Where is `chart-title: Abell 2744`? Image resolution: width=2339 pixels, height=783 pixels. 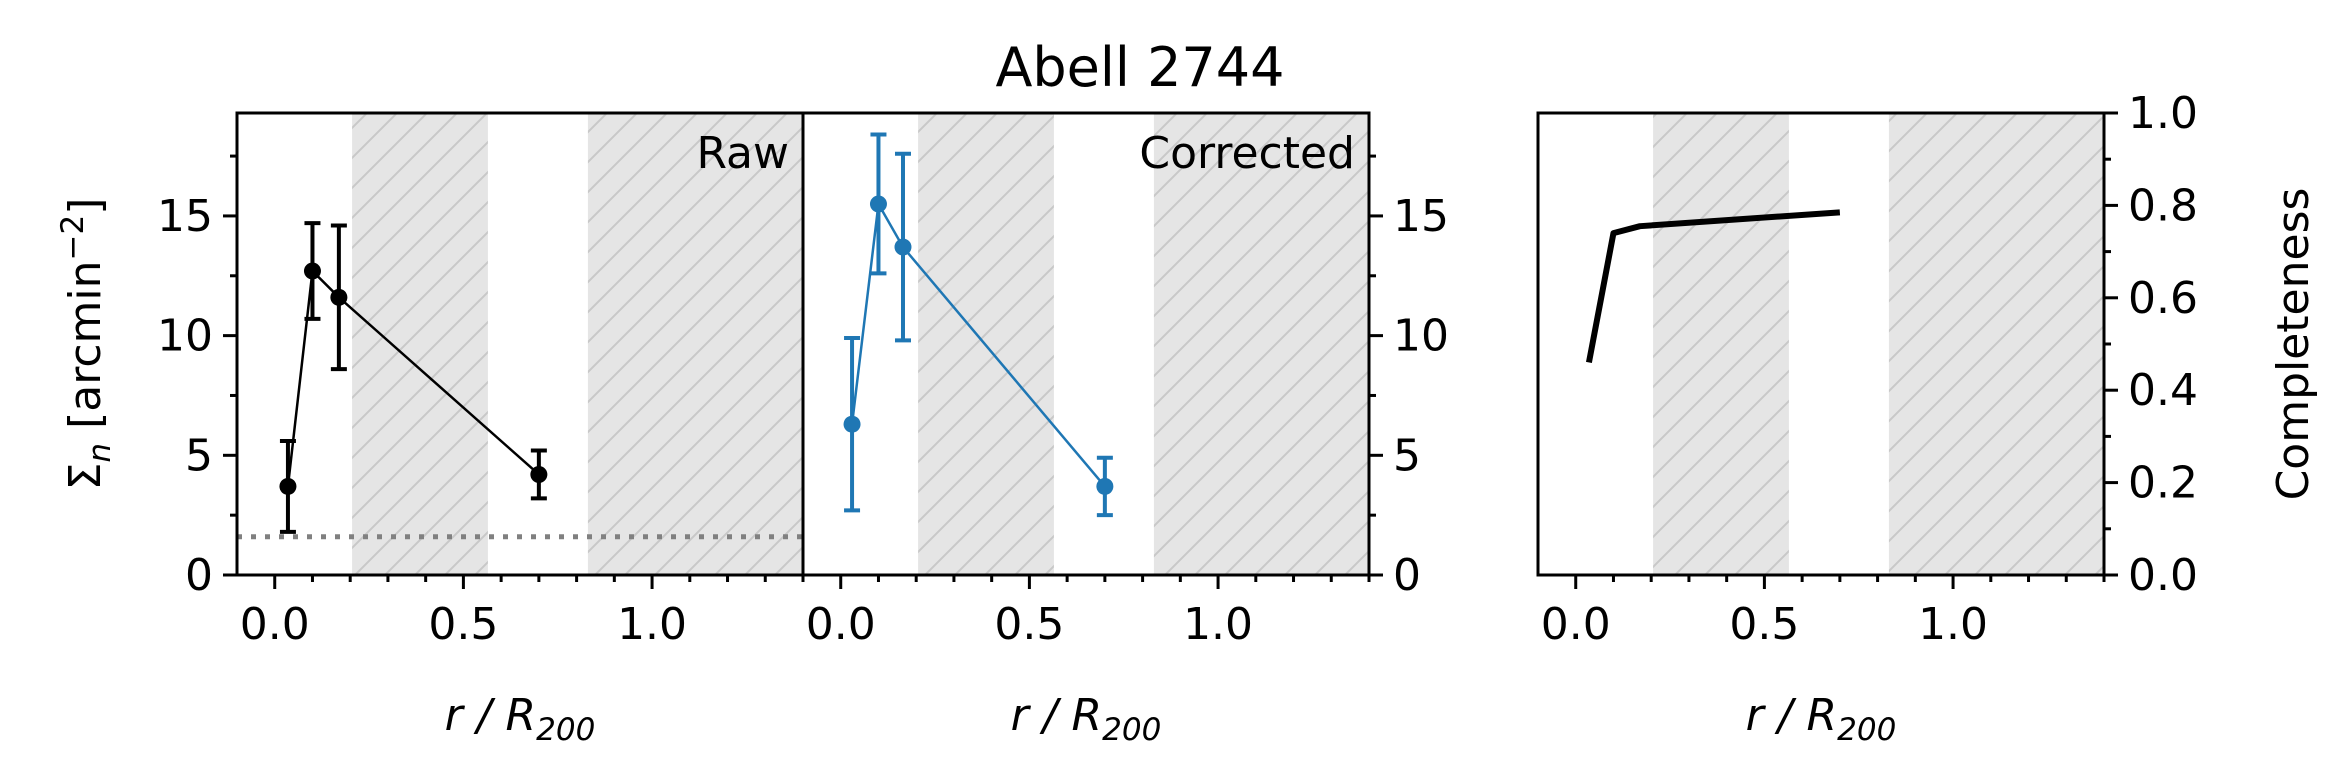
chart-title: Abell 2744 is located at coordinates (1139, 67).